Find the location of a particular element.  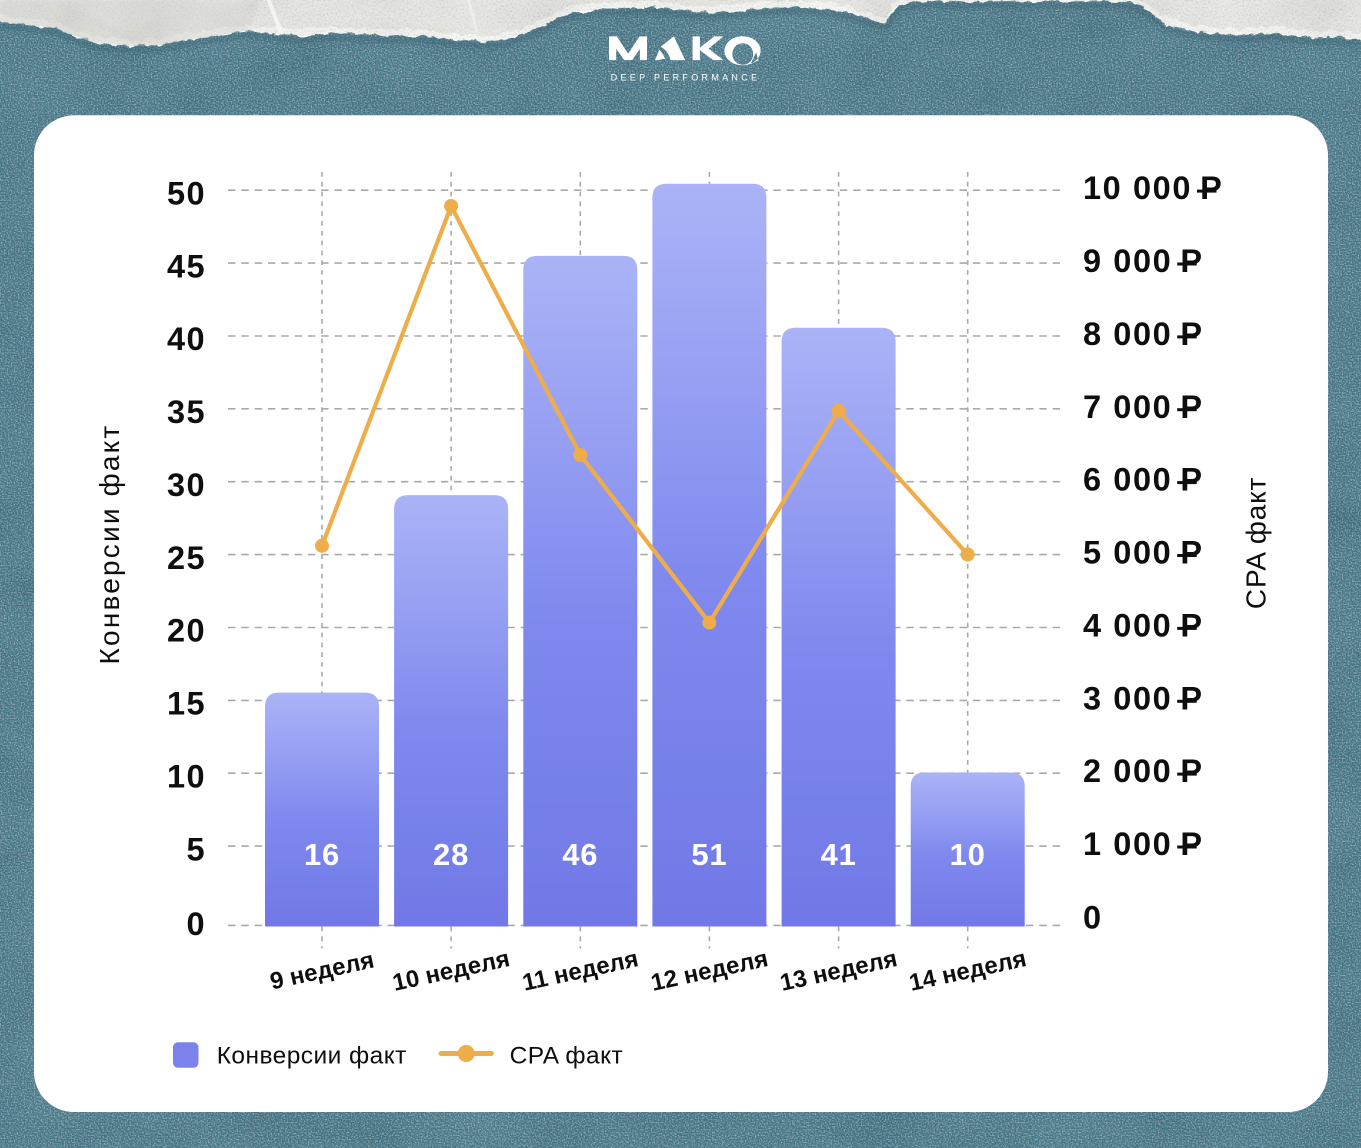

svg-text: 3 000 Р is located at coordinates (1143, 698).